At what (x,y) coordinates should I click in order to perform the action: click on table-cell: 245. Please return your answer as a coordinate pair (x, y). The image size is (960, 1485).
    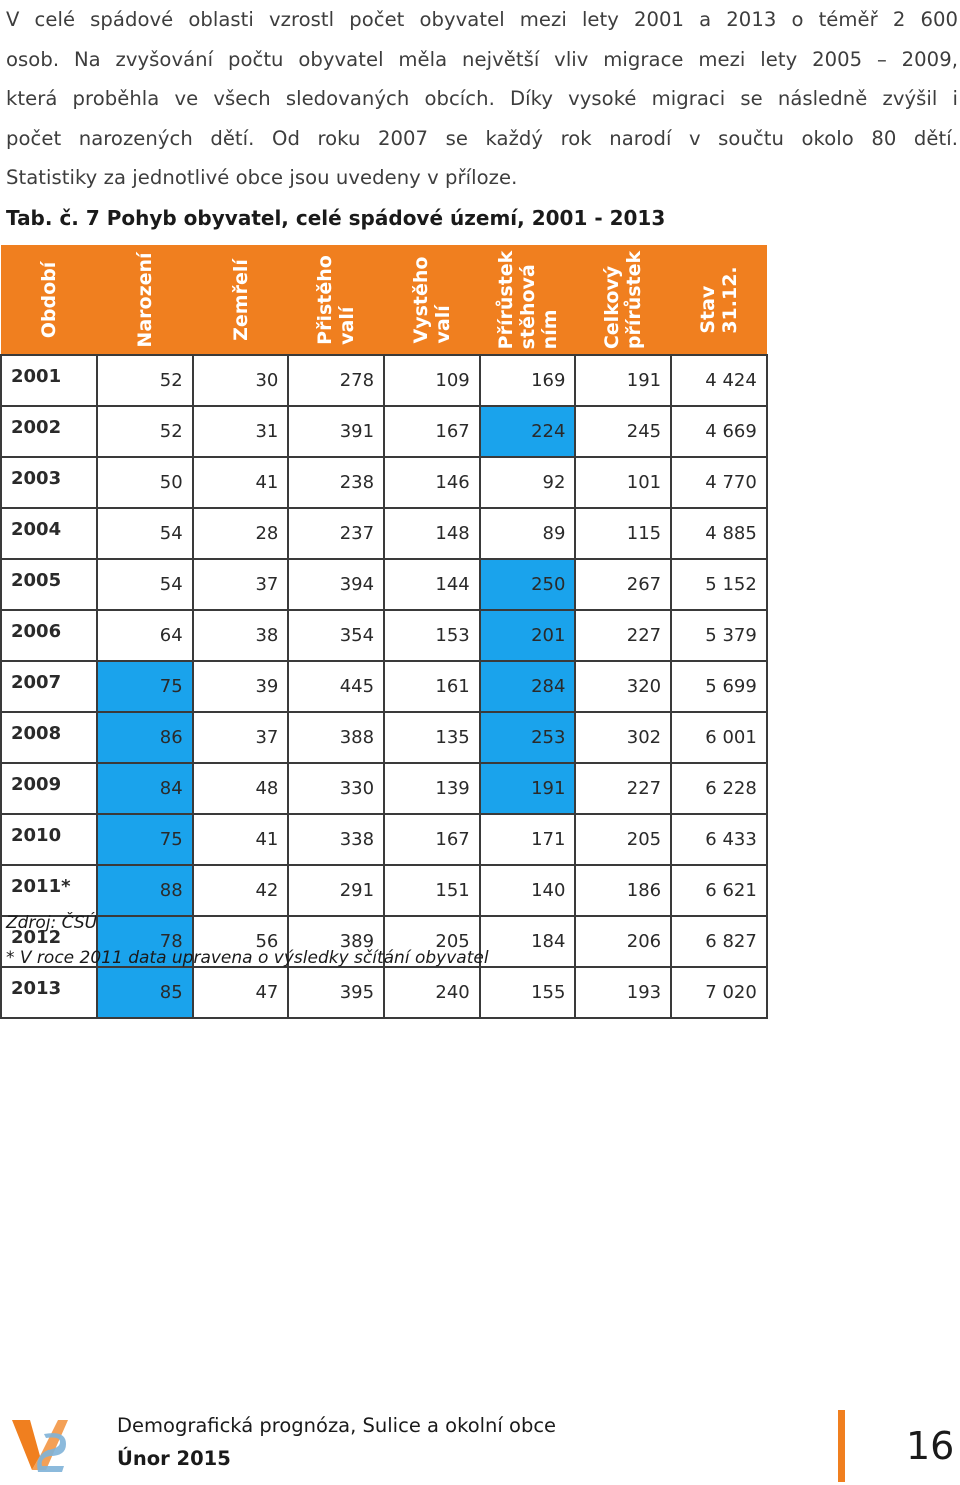
    Looking at the image, I should click on (623, 431).